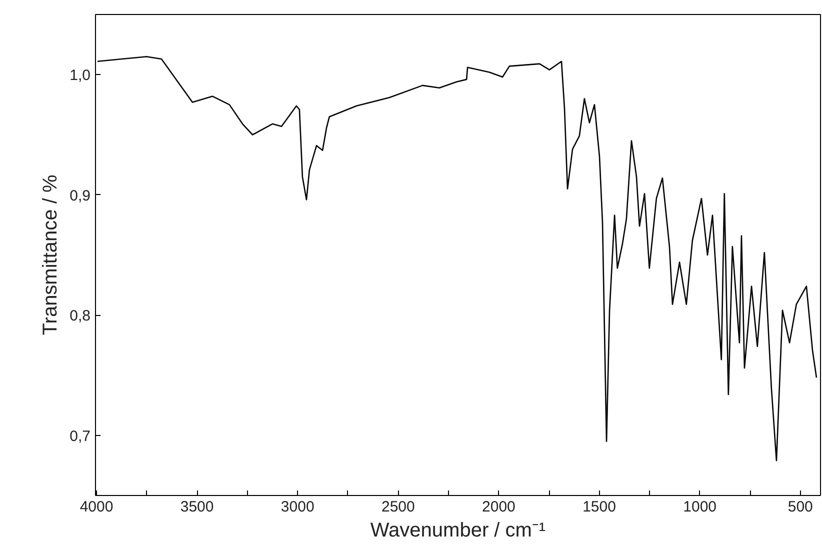 This screenshot has height=544, width=822. I want to click on x-tick-label: 2500, so click(398, 507).